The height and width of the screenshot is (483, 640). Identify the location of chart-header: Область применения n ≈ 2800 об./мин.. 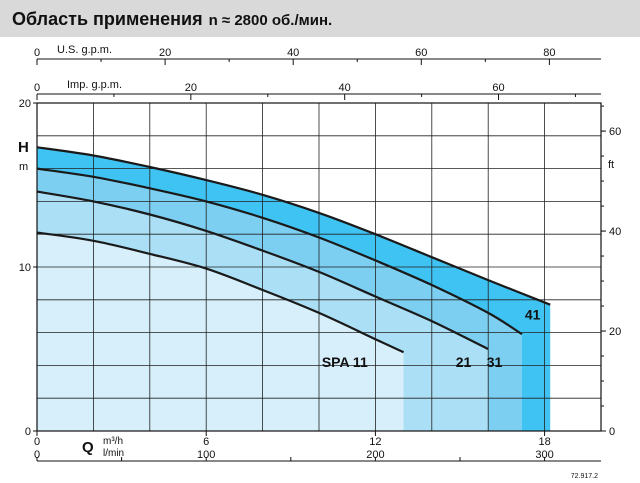
(320, 18).